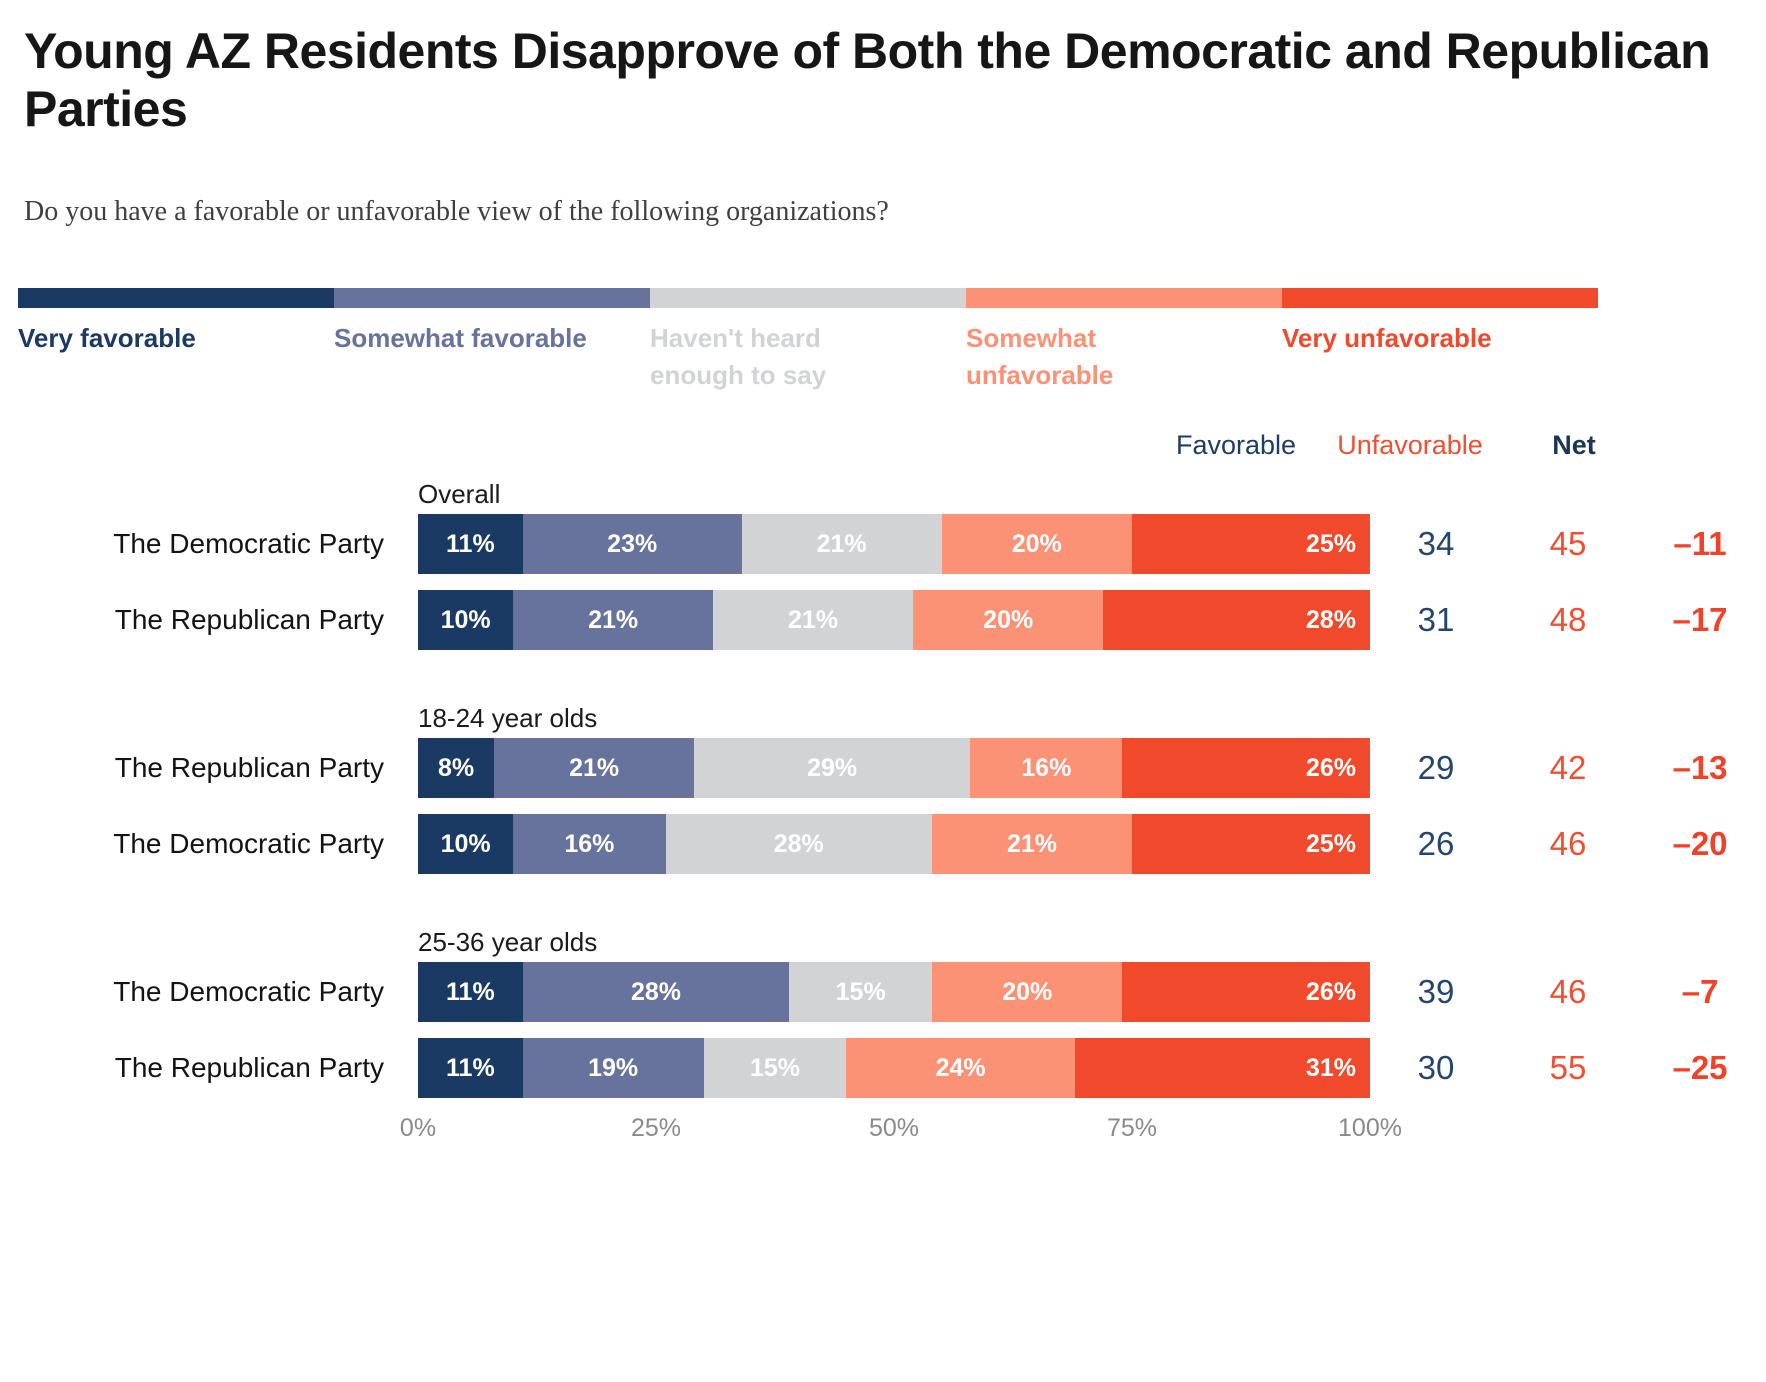  I want to click on favorable-value: 34, so click(1436, 543).